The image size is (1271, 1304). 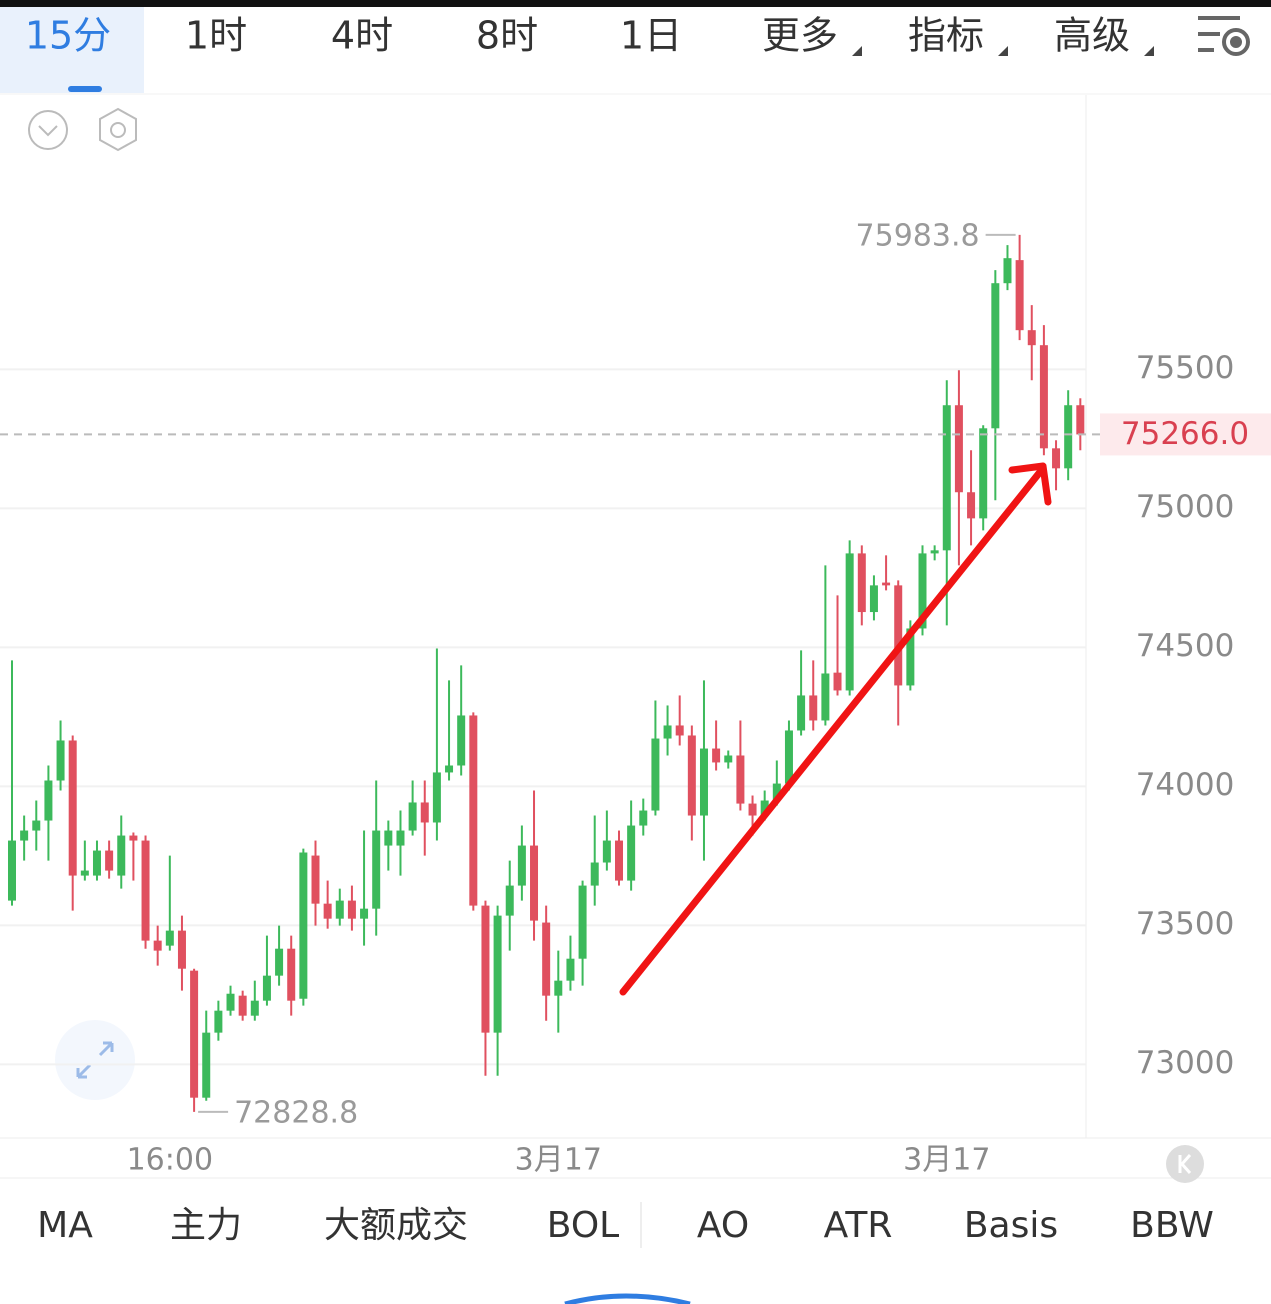 What do you see at coordinates (1172, 1225) in the screenshot?
I see `indicator-tab: BBW` at bounding box center [1172, 1225].